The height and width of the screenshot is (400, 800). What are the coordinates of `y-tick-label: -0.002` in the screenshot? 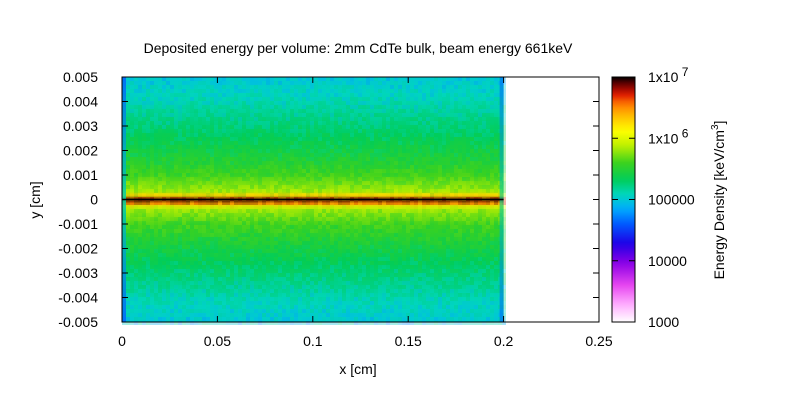 It's located at (78, 249).